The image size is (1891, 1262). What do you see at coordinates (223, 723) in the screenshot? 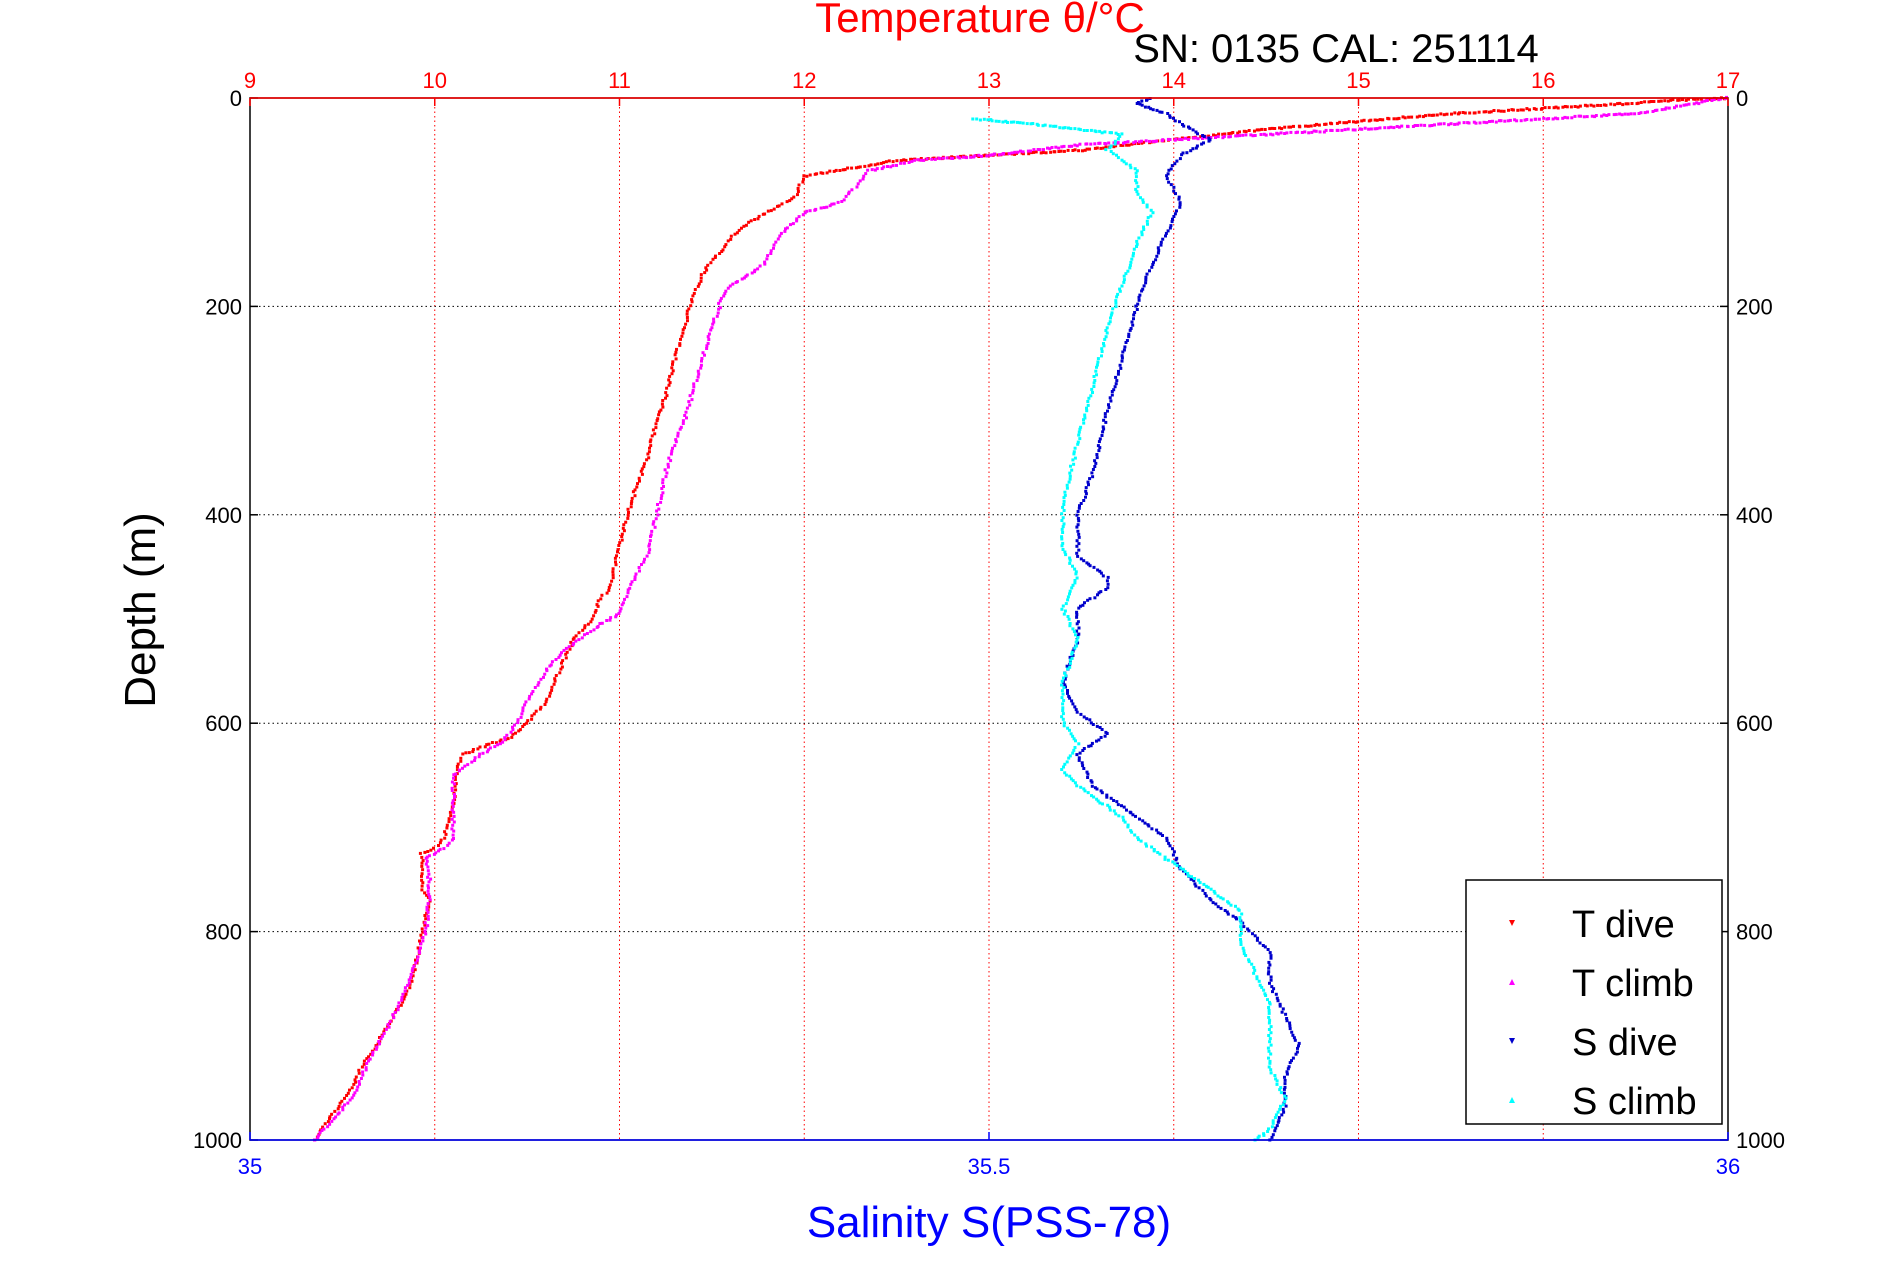
I see `tick-label-depth-left: 600` at bounding box center [223, 723].